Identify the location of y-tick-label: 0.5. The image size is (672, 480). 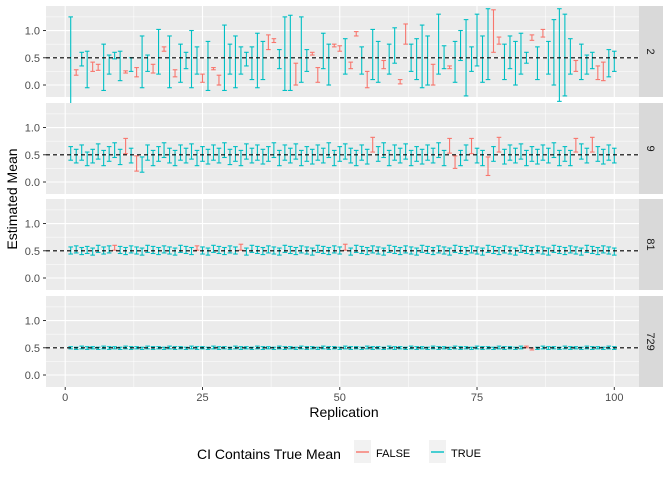
(32, 156).